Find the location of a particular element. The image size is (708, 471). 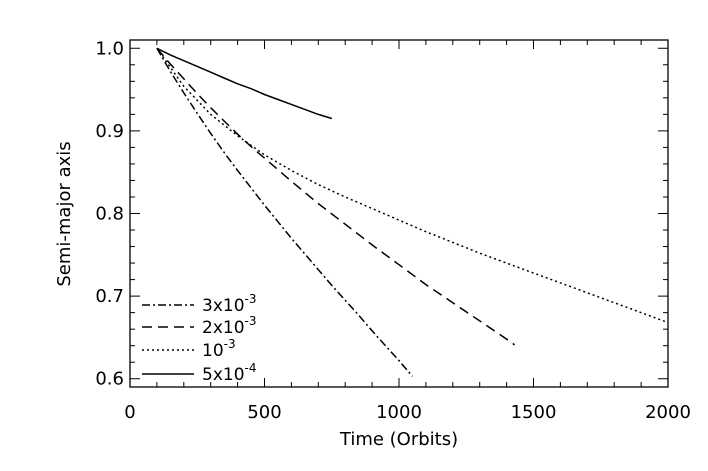

y-axis-label: Semi-major axis is located at coordinates (64, 213).